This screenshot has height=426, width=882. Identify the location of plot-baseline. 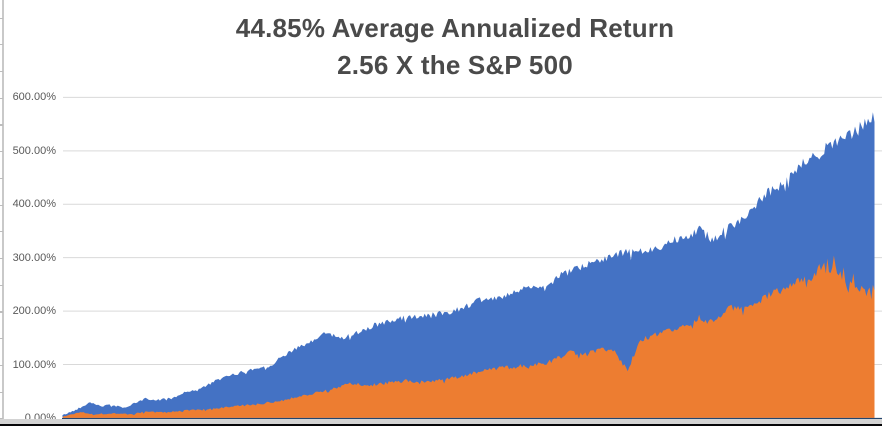
(472, 418).